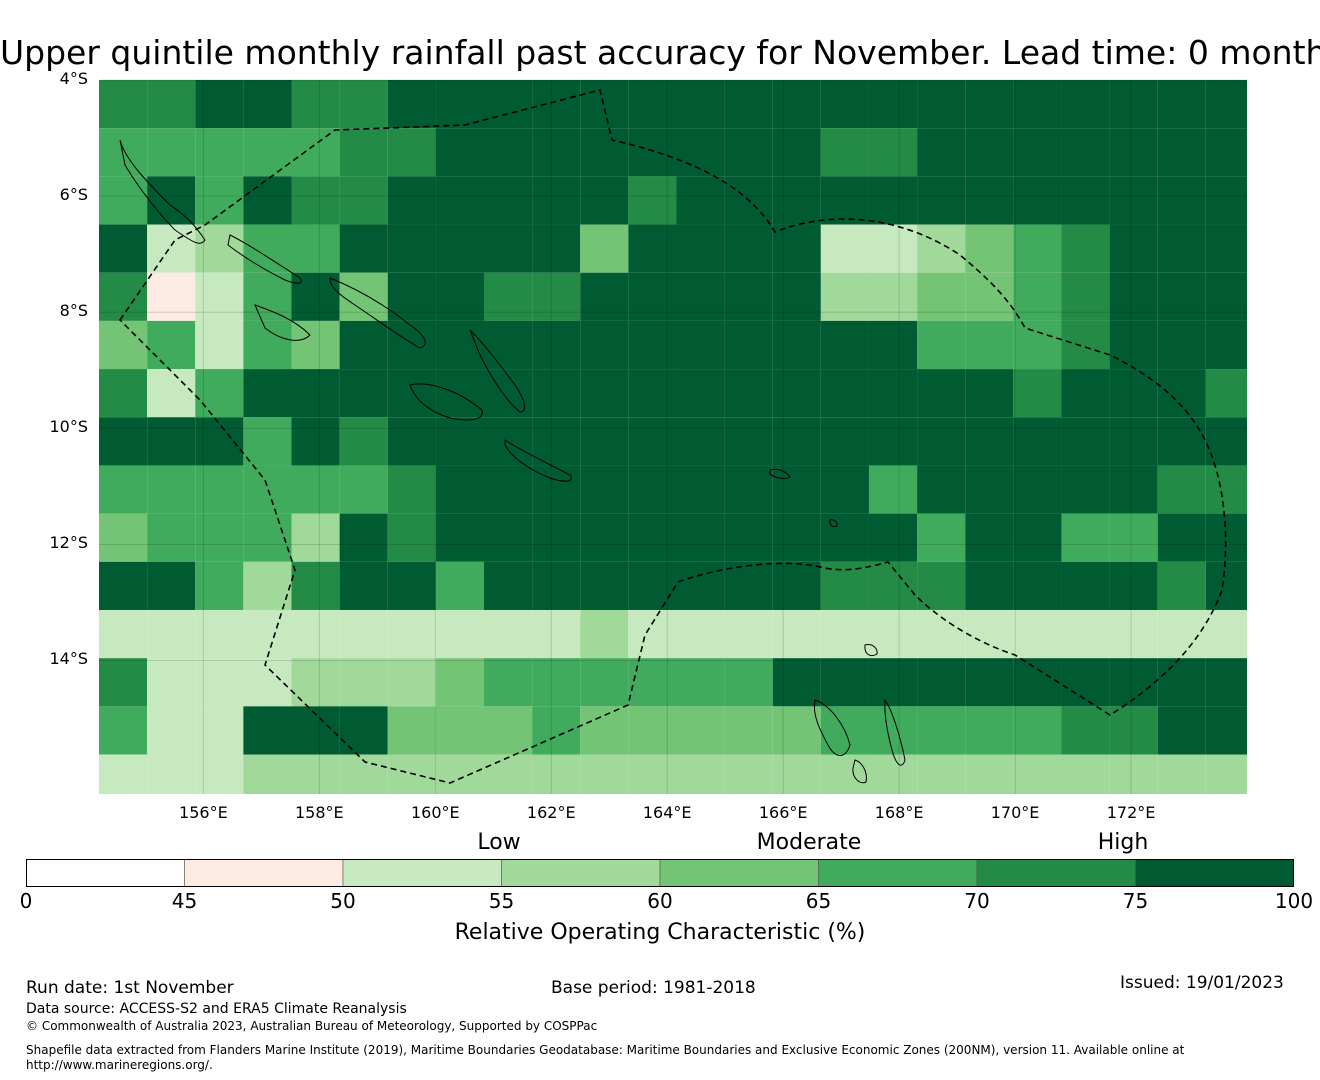 The image size is (1320, 1080). Describe the element at coordinates (203, 812) in the screenshot. I see `longitude-label: 156°E` at that location.